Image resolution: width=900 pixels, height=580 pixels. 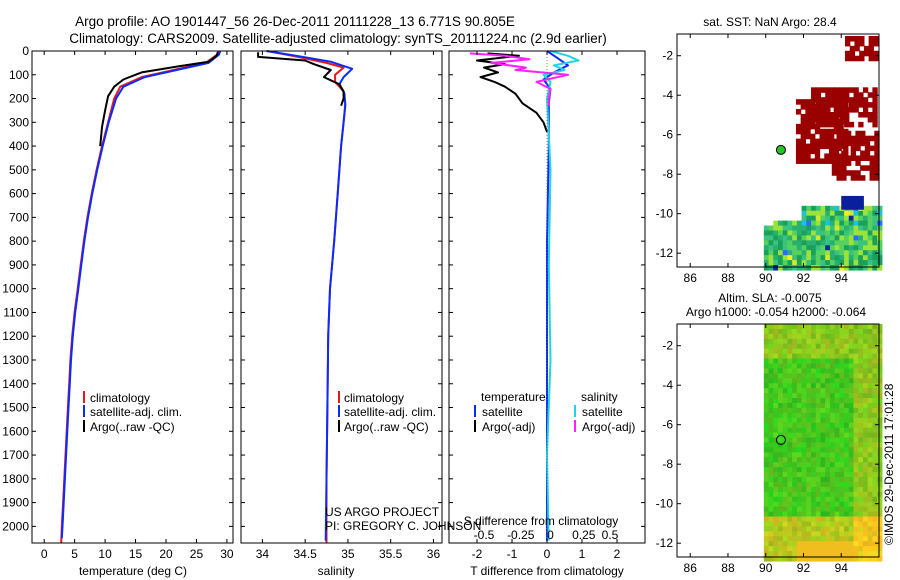 What do you see at coordinates (778, 150) in the screenshot?
I see `sst-map-frame` at bounding box center [778, 150].